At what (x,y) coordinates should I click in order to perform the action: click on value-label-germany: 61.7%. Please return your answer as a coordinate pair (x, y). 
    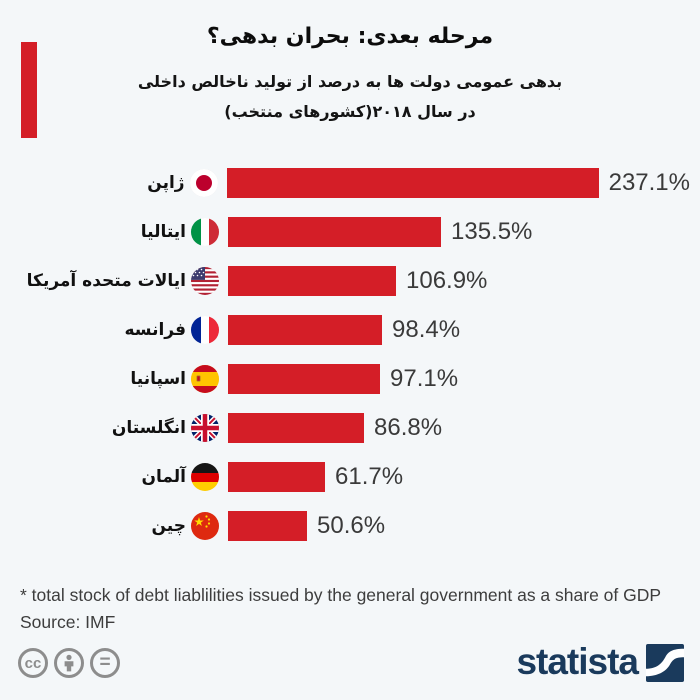
    Looking at the image, I should click on (369, 476).